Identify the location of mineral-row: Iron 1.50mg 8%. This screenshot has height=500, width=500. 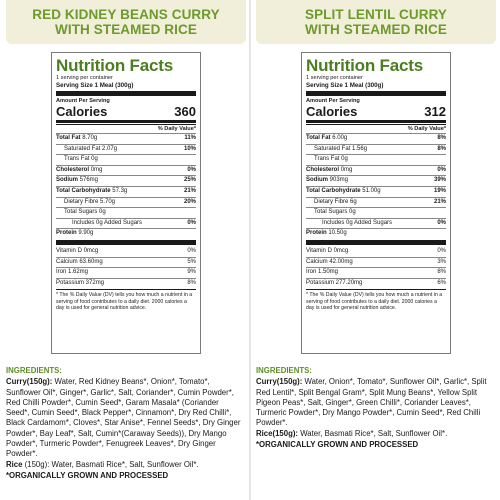
(376, 272).